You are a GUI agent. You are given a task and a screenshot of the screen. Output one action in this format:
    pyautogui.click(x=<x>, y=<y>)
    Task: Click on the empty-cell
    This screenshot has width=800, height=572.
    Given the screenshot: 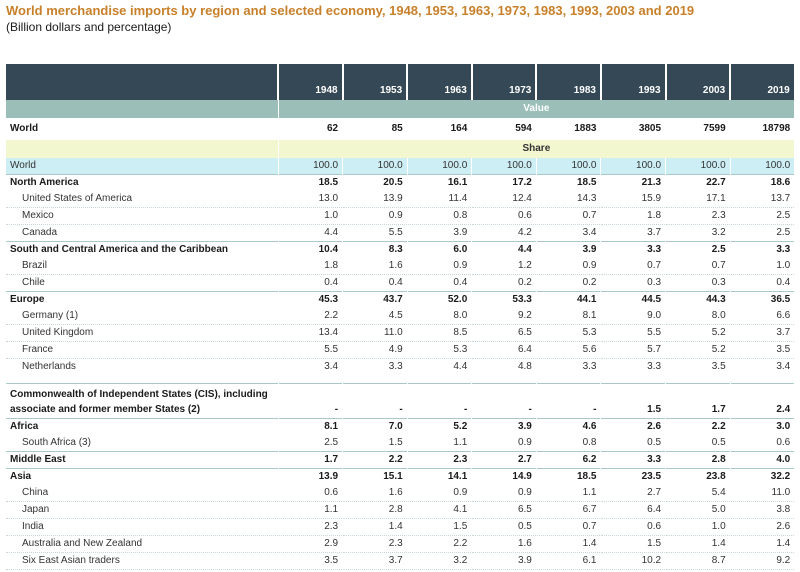 What is the action you would take?
    pyautogui.click(x=311, y=392)
    